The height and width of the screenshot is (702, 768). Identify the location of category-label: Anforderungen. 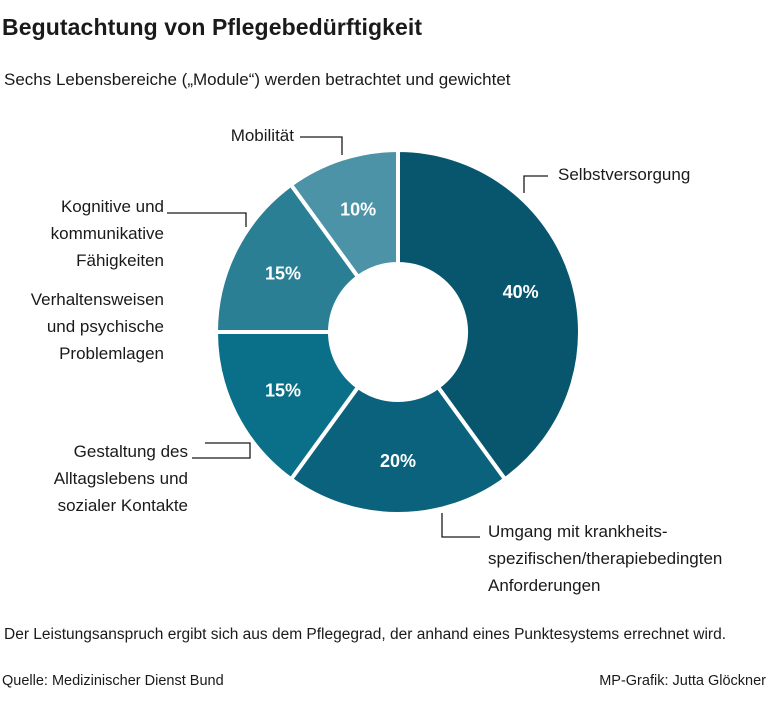
(544, 585).